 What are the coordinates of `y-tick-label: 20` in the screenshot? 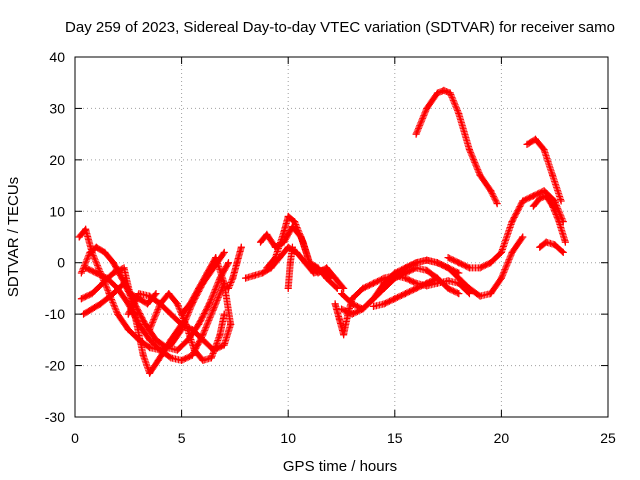 It's located at (57, 160).